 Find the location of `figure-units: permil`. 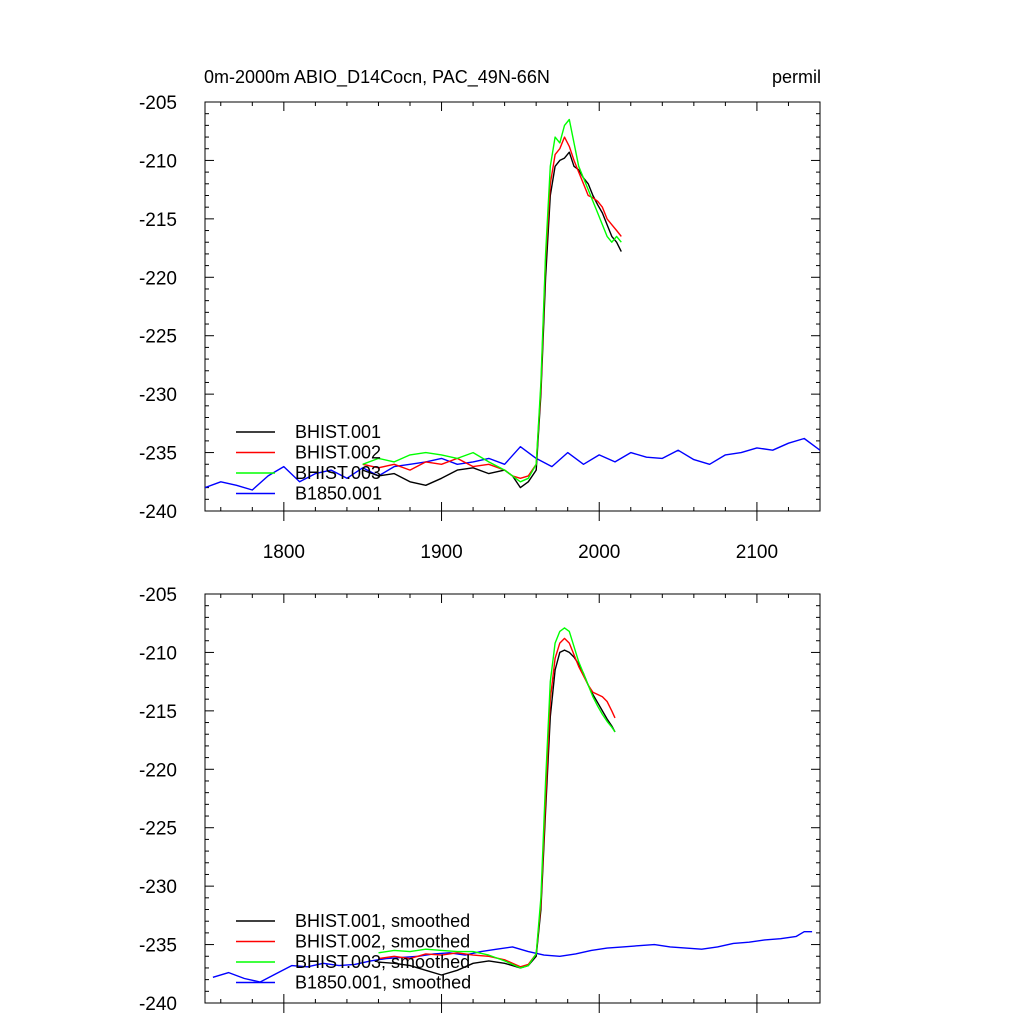

figure-units: permil is located at coordinates (796, 77).